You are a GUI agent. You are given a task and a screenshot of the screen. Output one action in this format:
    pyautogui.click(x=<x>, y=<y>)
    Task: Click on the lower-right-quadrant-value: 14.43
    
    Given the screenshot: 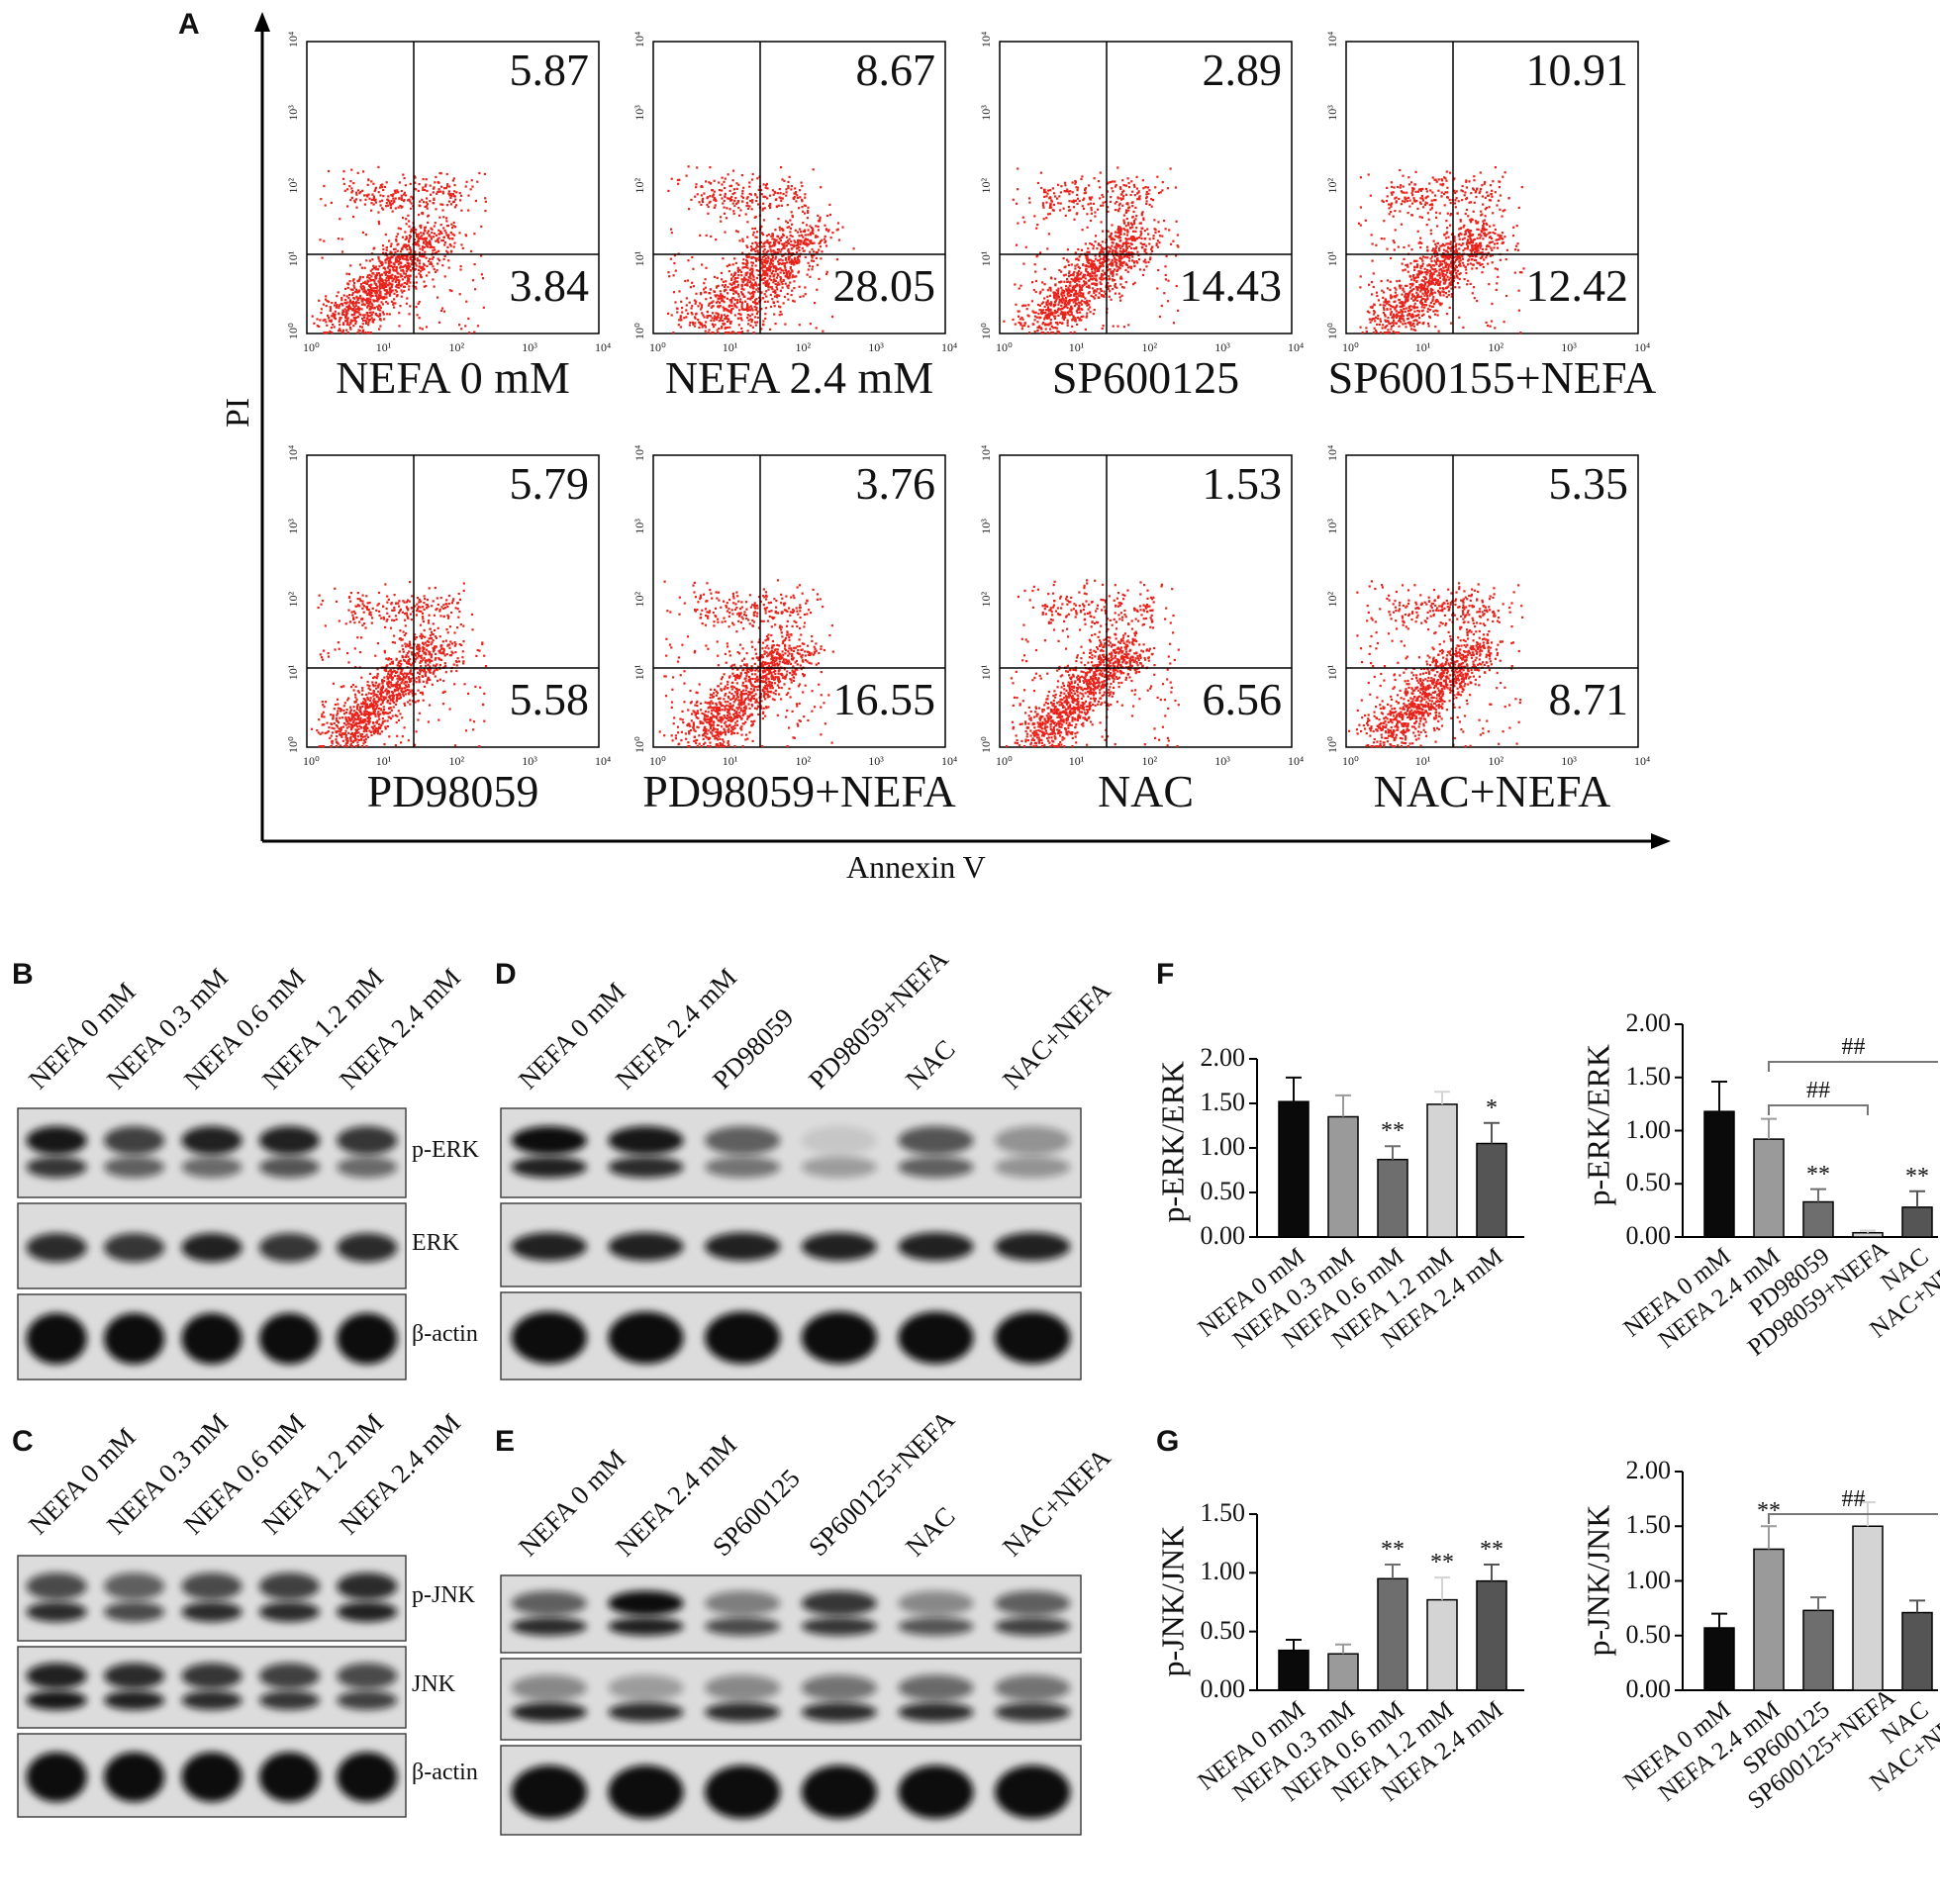 What is the action you would take?
    pyautogui.click(x=1231, y=285)
    